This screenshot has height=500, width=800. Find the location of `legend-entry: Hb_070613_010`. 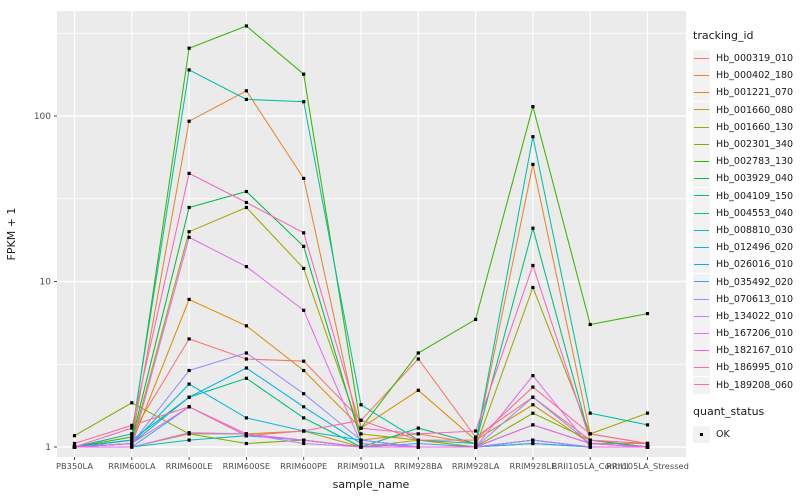

legend-entry: Hb_070613_010 is located at coordinates (746, 299).